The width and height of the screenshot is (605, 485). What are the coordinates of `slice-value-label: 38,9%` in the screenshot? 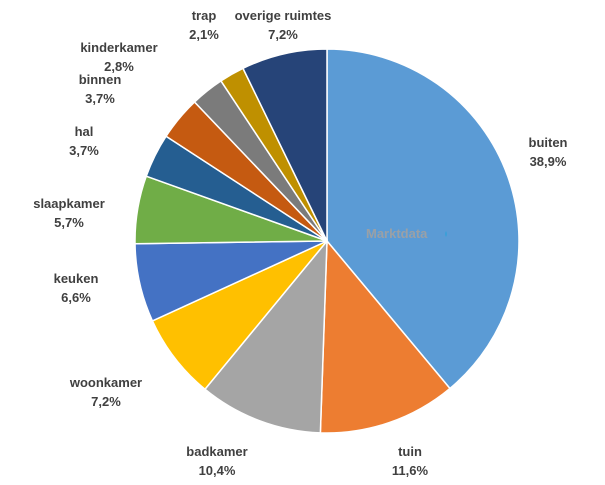 It's located at (548, 161).